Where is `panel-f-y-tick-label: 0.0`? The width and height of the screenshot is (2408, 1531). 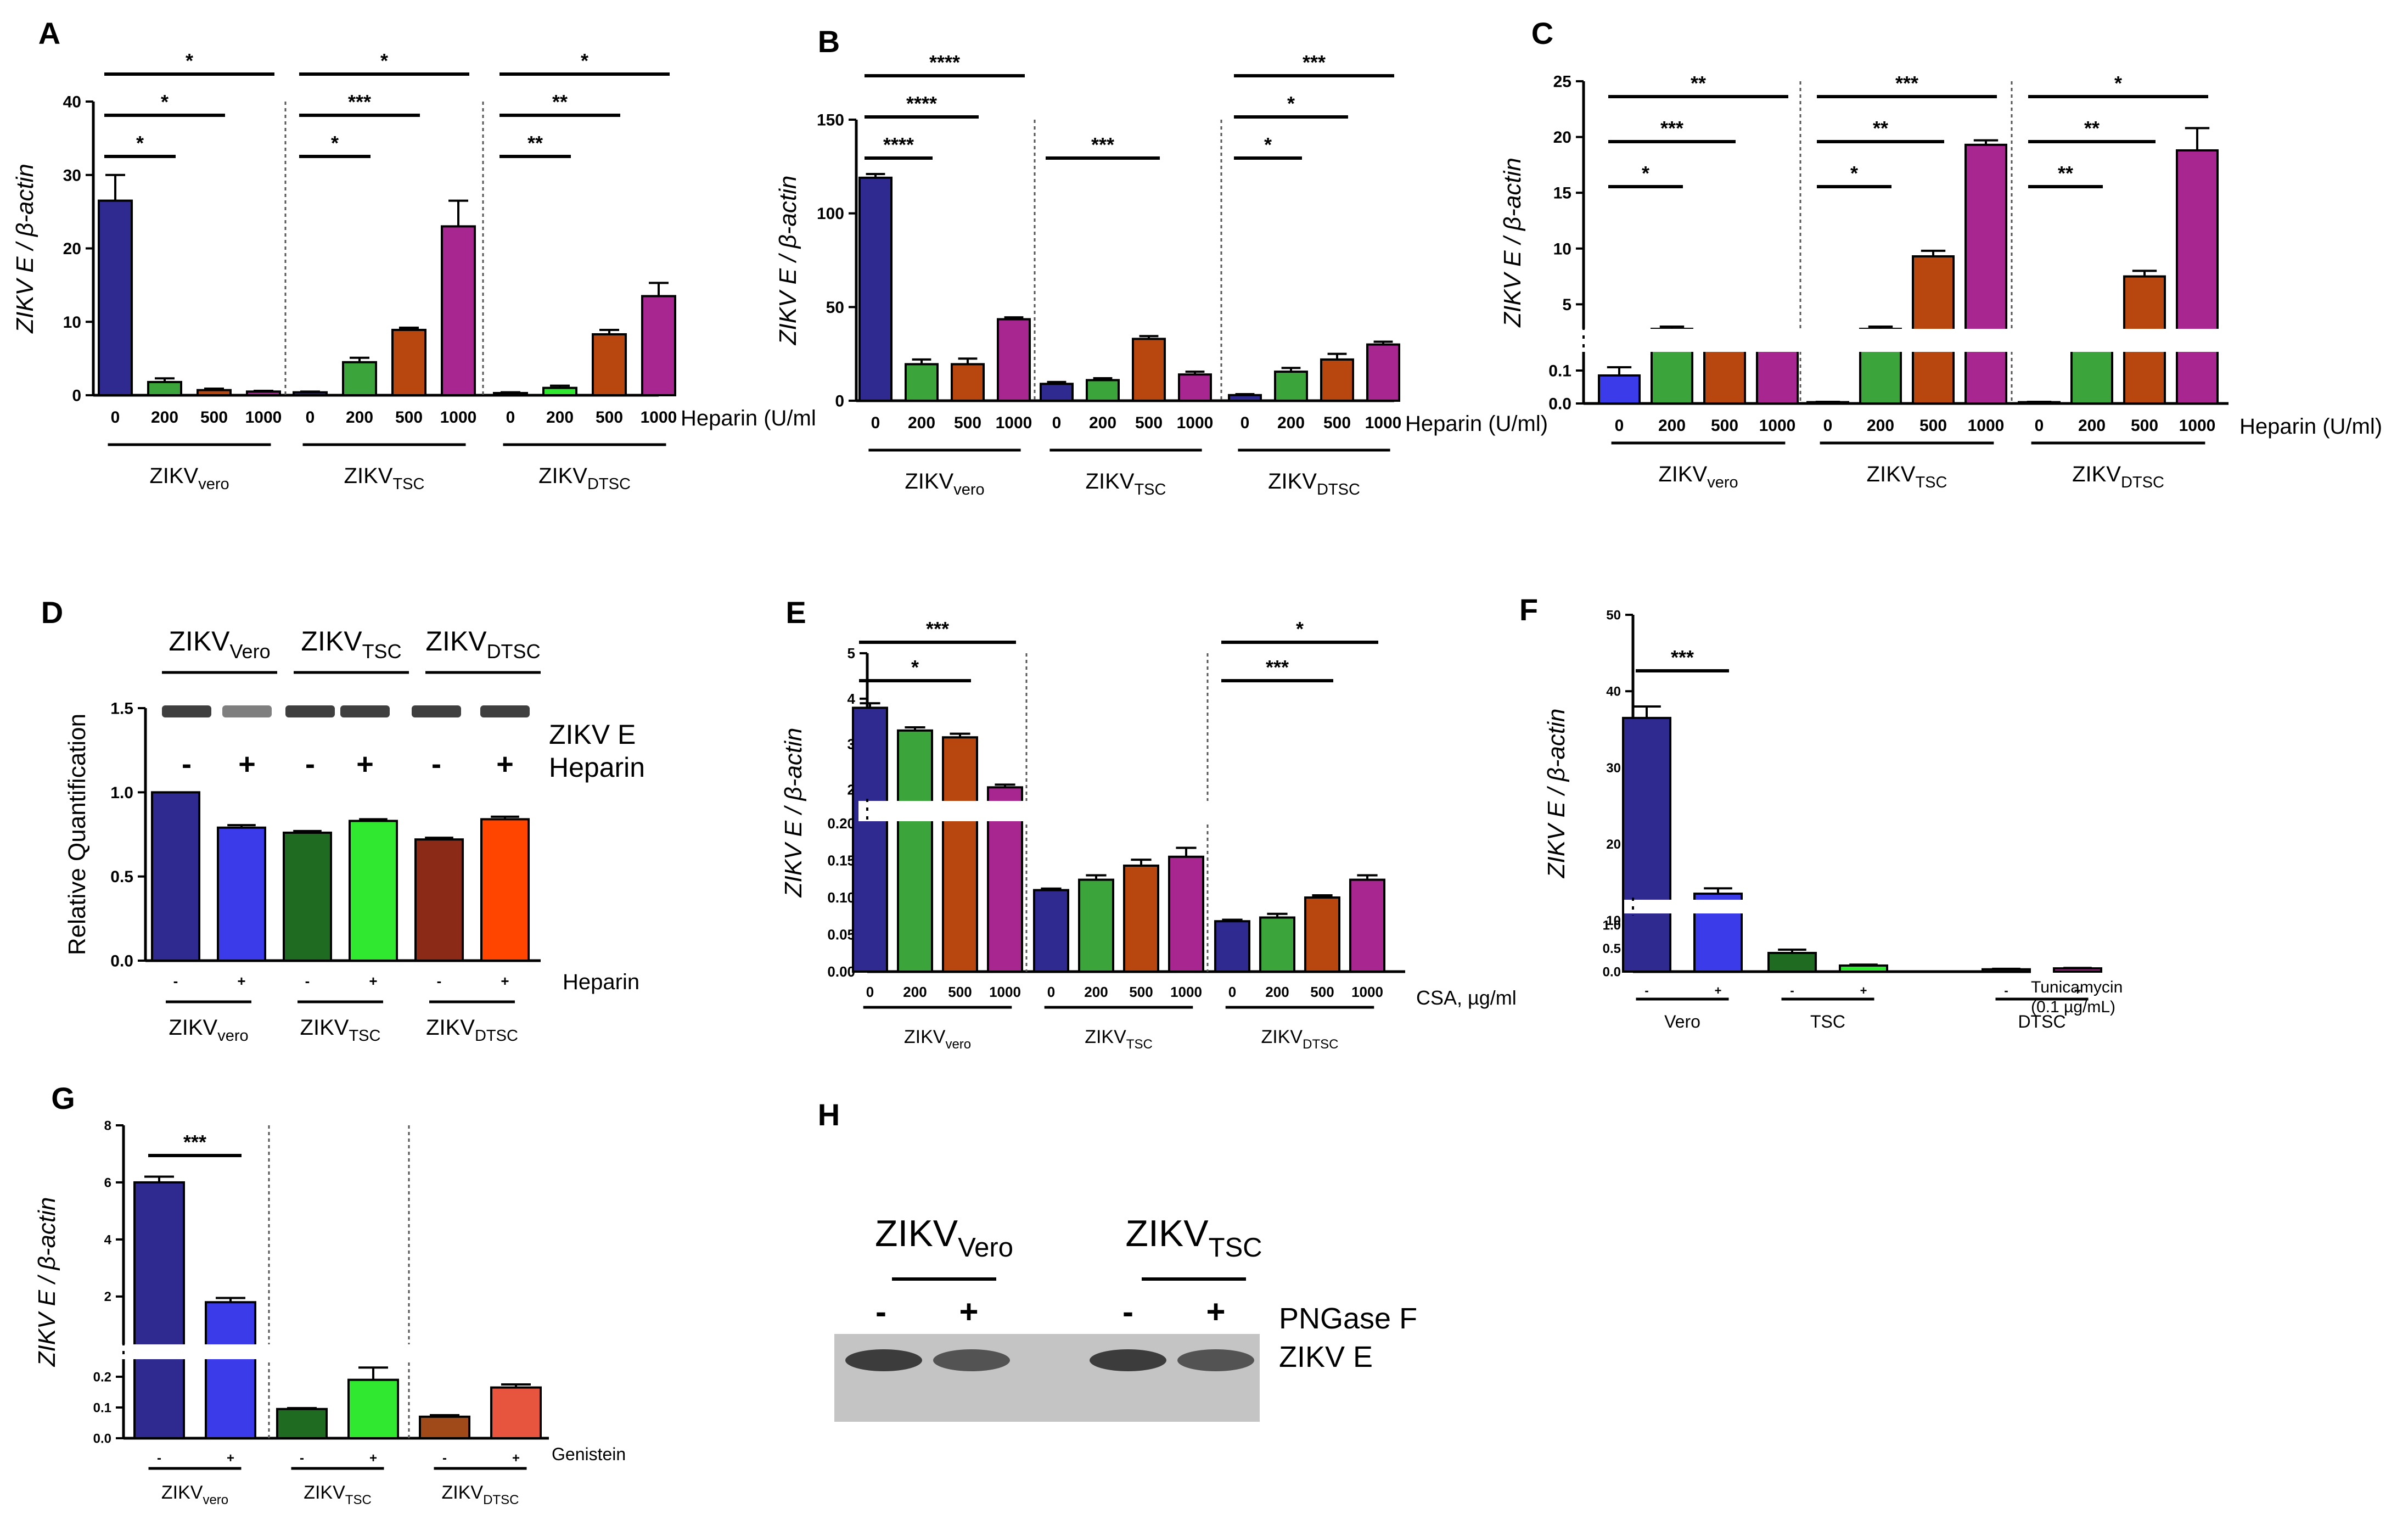
panel-f-y-tick-label: 0.0 is located at coordinates (1612, 971).